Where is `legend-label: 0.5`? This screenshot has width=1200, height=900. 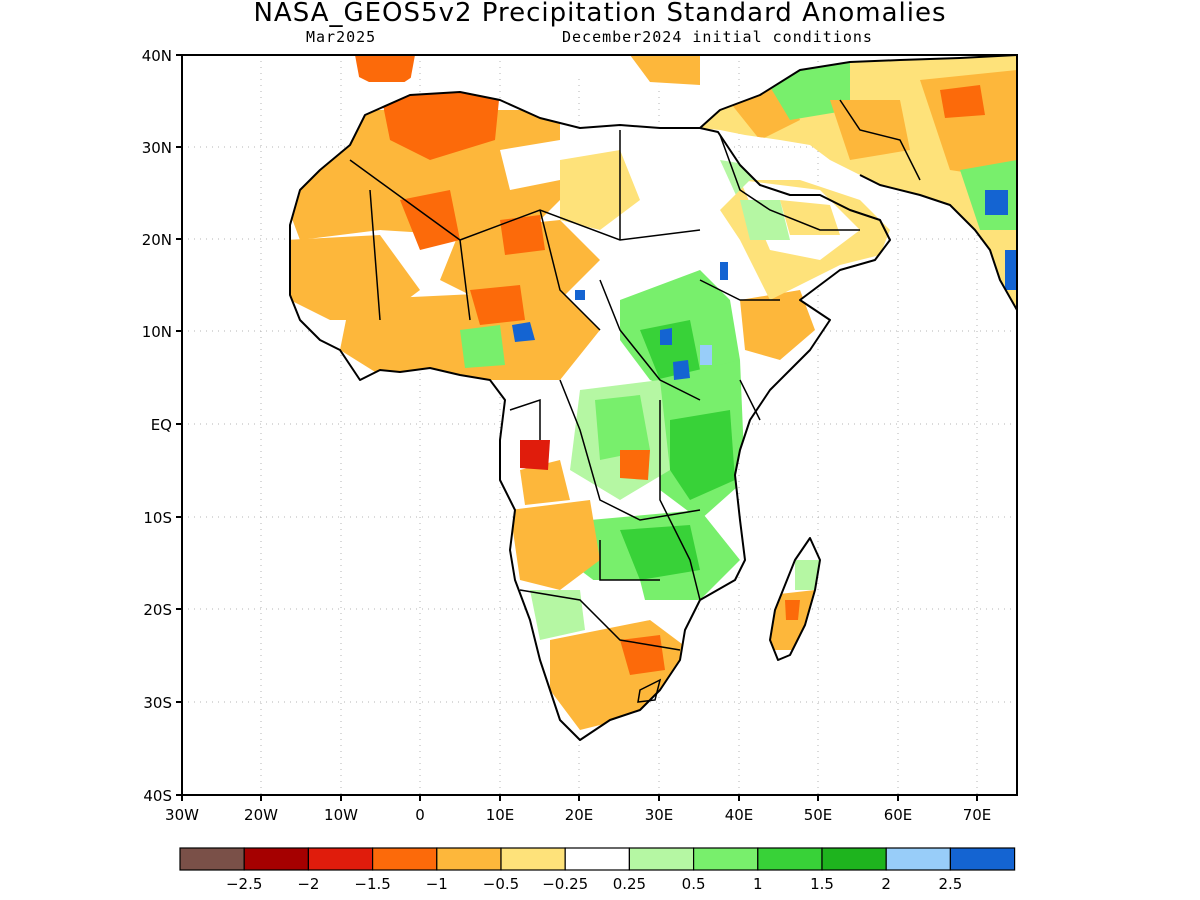
legend-label: 0.5 is located at coordinates (694, 884).